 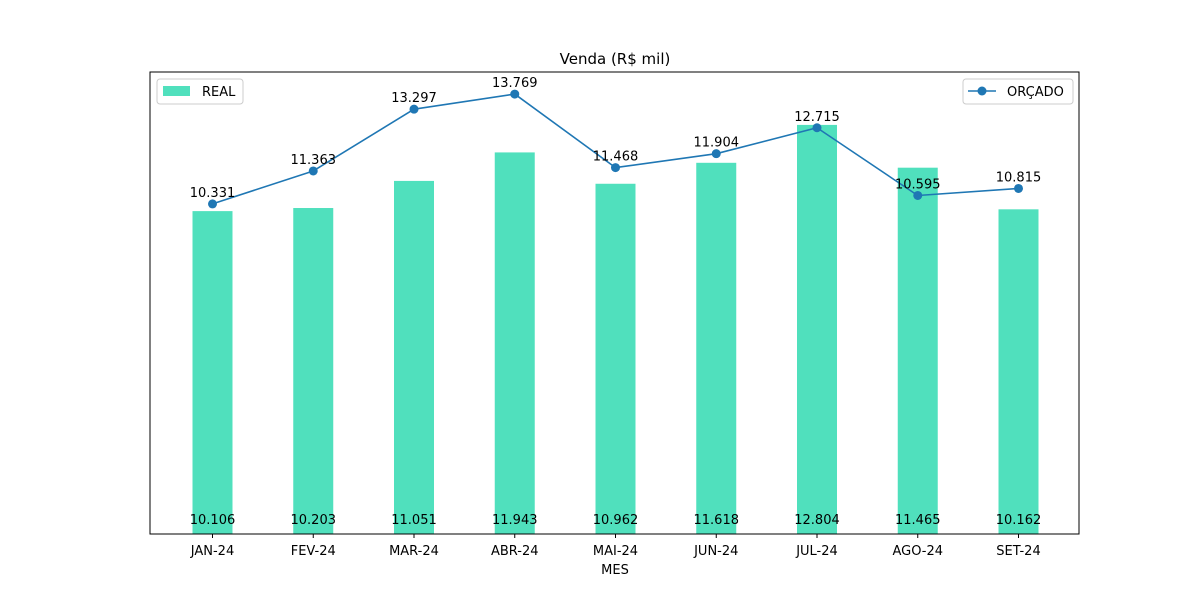 What do you see at coordinates (918, 520) in the screenshot?
I see `data-label-real: 11.465` at bounding box center [918, 520].